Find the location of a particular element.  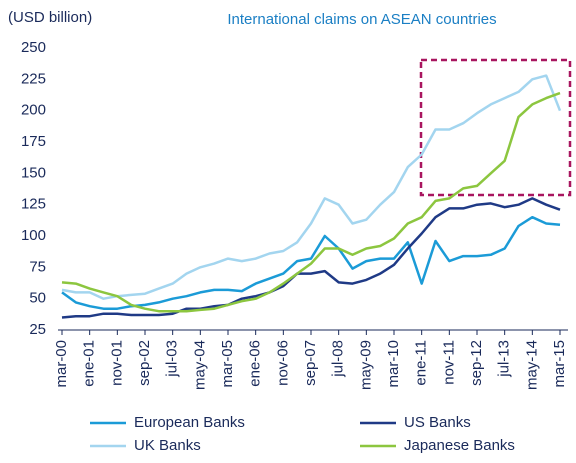

x-tick-label: ene-01 is located at coordinates (89, 363).